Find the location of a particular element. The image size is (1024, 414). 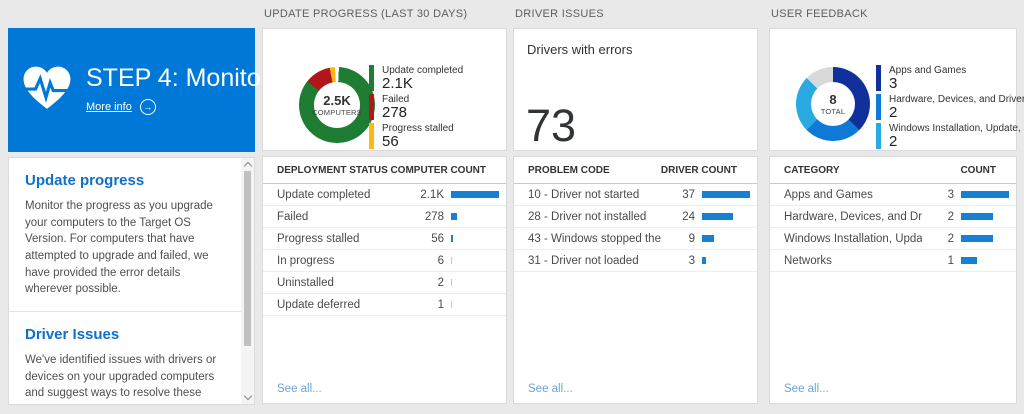

legend-label: Progress stalled is located at coordinates (418, 128).